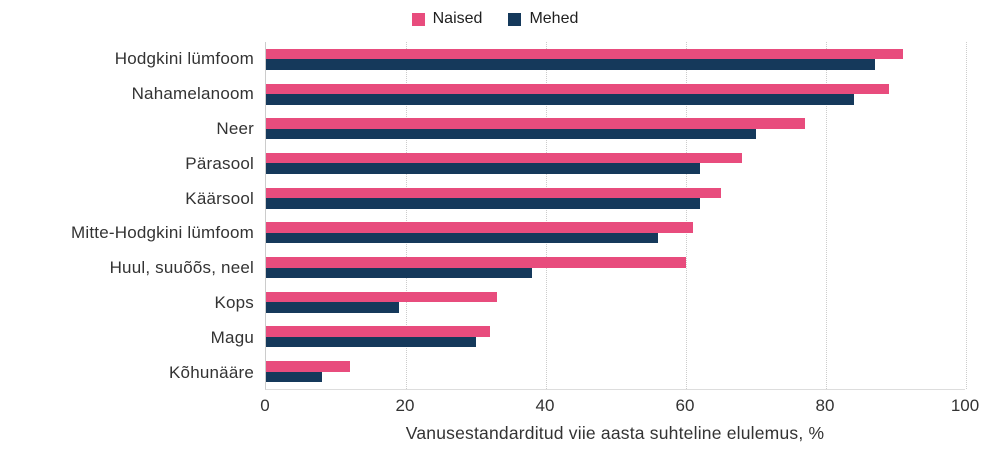 The width and height of the screenshot is (990, 472). I want to click on category-label: Pärasool, so click(219, 163).